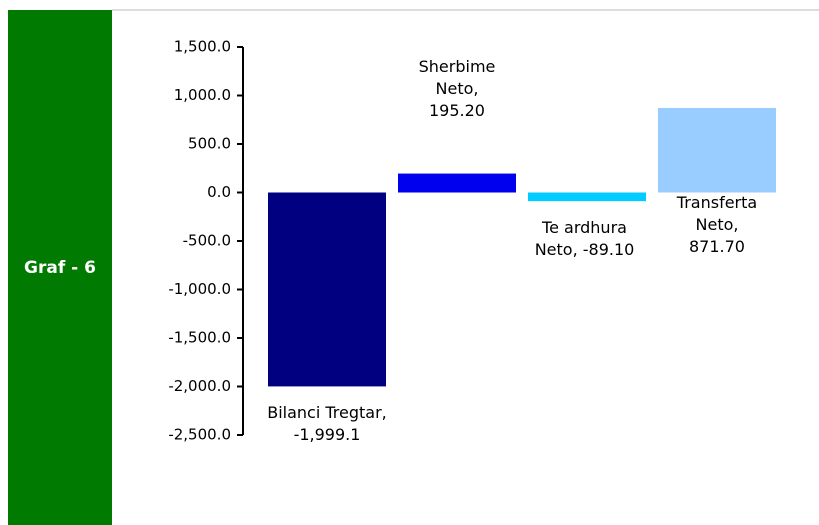 Image resolution: width=819 pixels, height=525 pixels. What do you see at coordinates (457, 88) in the screenshot?
I see `data-label: Sherbime Neto, 195.20` at bounding box center [457, 88].